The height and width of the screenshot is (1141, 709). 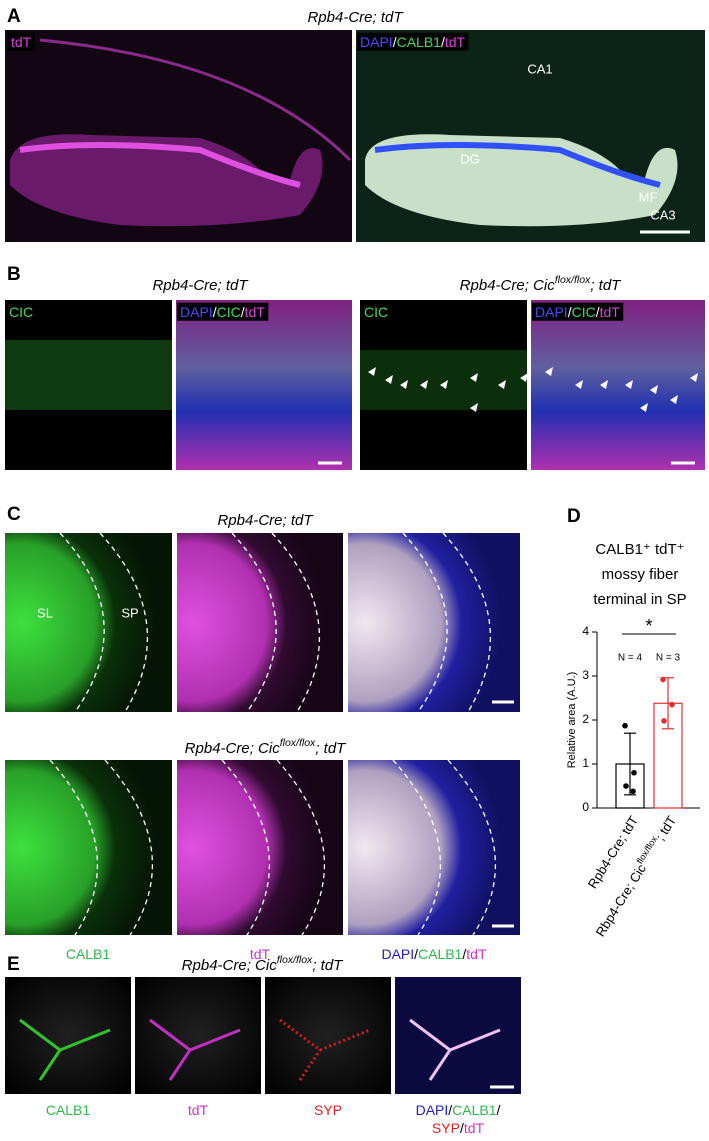 What do you see at coordinates (630, 764) in the screenshot?
I see `error-bar` at bounding box center [630, 764].